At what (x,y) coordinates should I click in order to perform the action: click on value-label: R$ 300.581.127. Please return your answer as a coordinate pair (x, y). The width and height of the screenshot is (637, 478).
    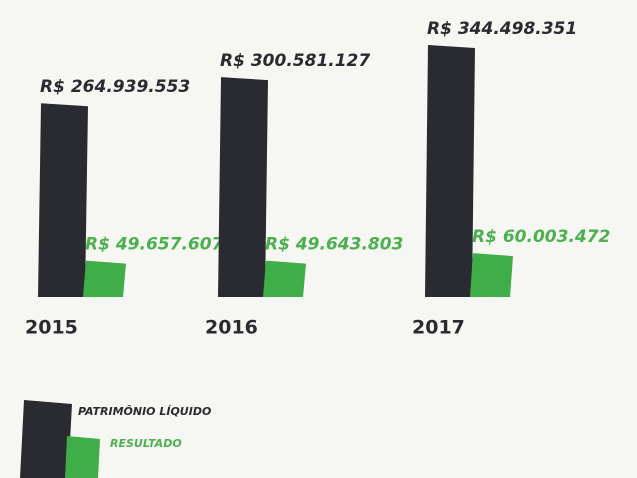
    Looking at the image, I should click on (295, 61).